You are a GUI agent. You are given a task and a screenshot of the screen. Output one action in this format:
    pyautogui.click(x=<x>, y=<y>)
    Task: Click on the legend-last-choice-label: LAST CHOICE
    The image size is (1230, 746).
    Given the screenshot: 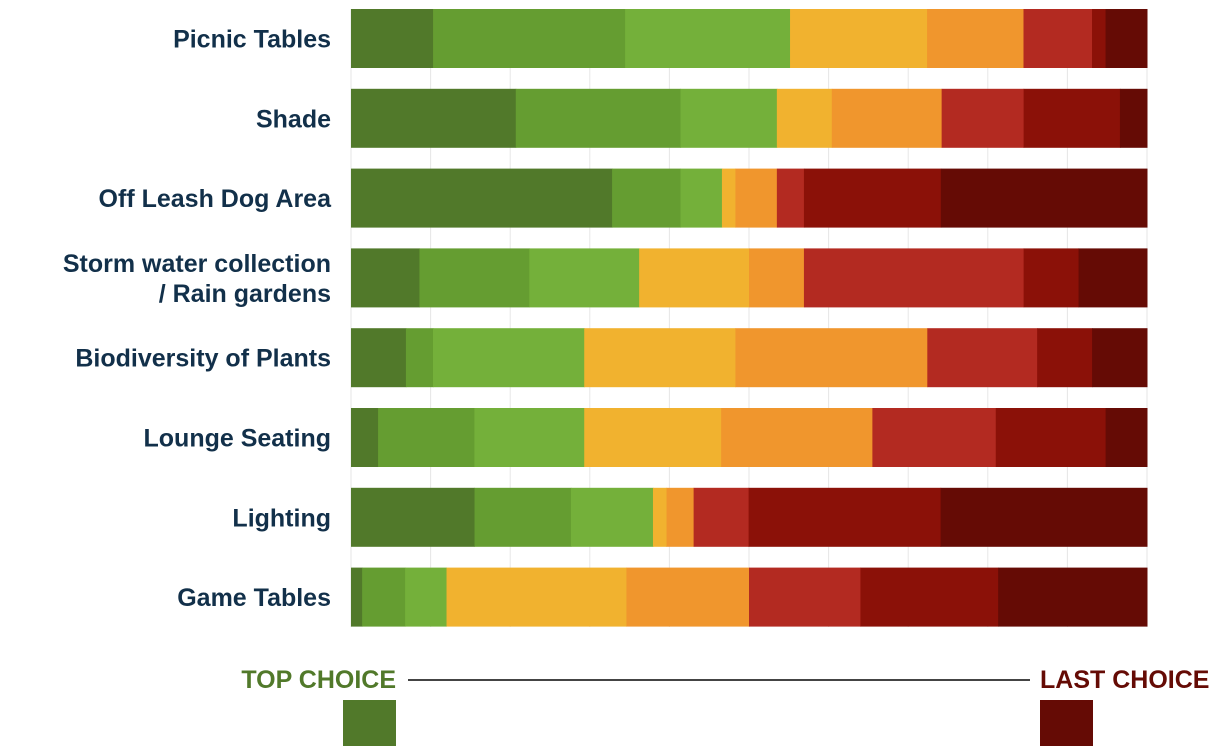 What is the action you would take?
    pyautogui.click(x=1124, y=680)
    